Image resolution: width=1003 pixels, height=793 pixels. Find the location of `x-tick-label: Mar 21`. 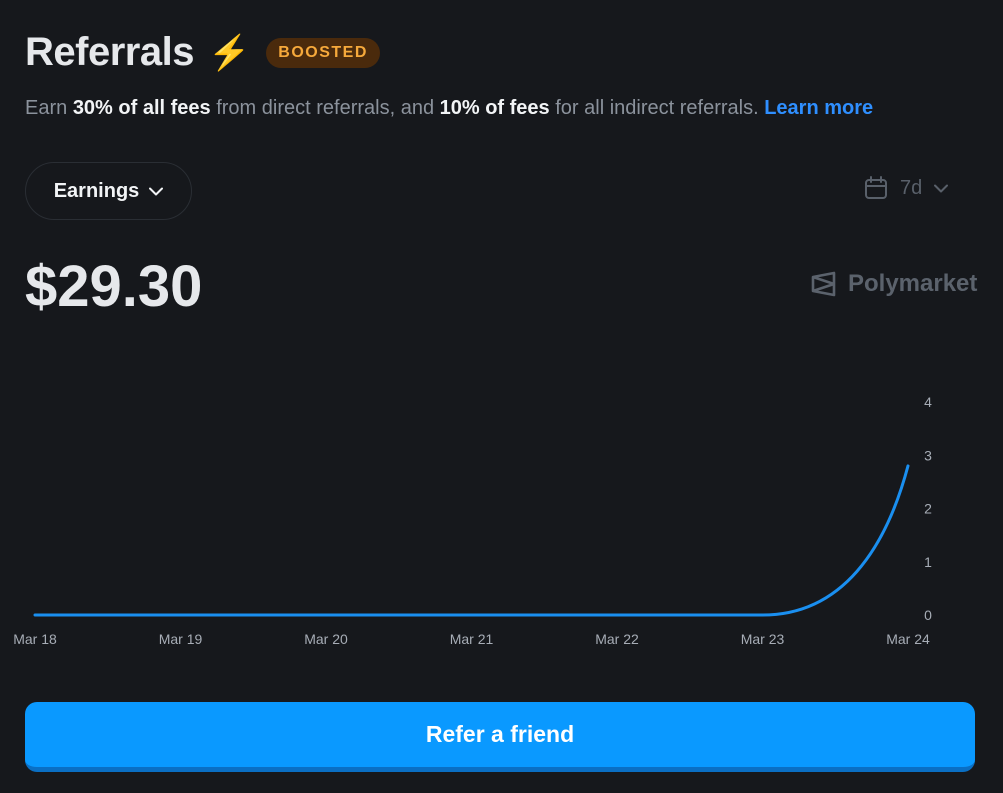

x-tick-label: Mar 21 is located at coordinates (472, 639).